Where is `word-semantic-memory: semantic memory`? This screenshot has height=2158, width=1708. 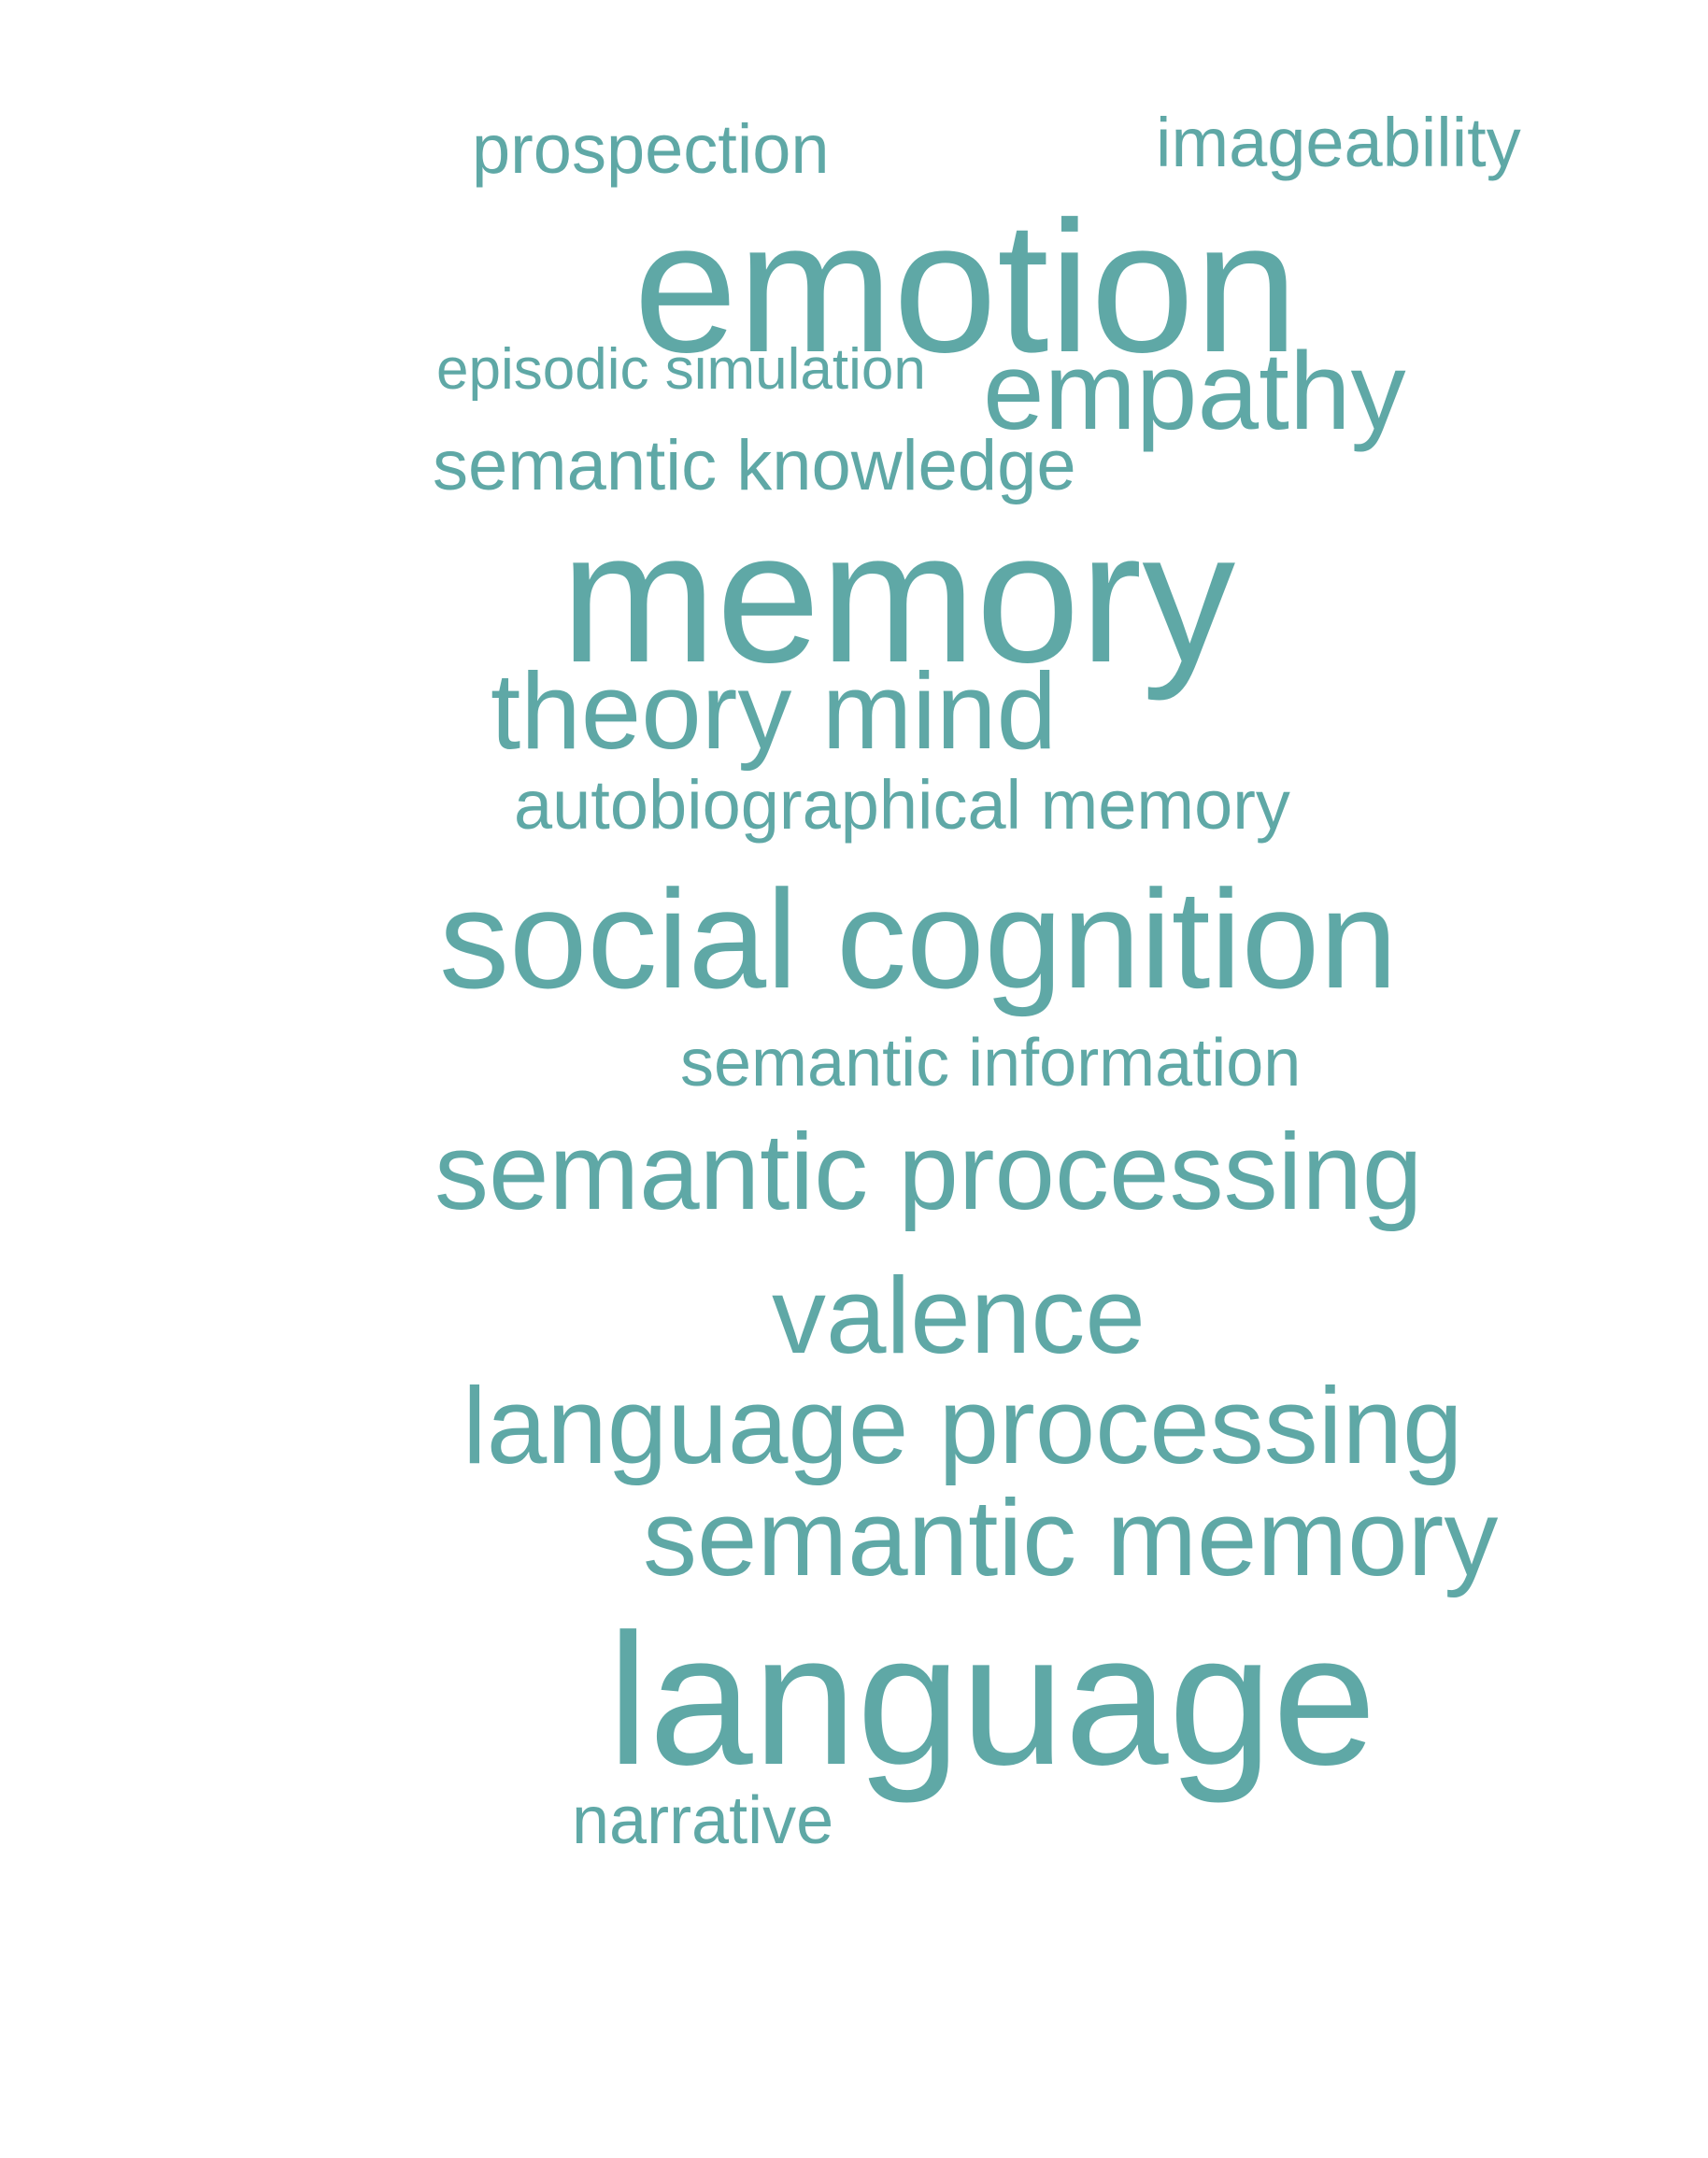
word-semantic-memory: semantic memory is located at coordinates (1071, 1537).